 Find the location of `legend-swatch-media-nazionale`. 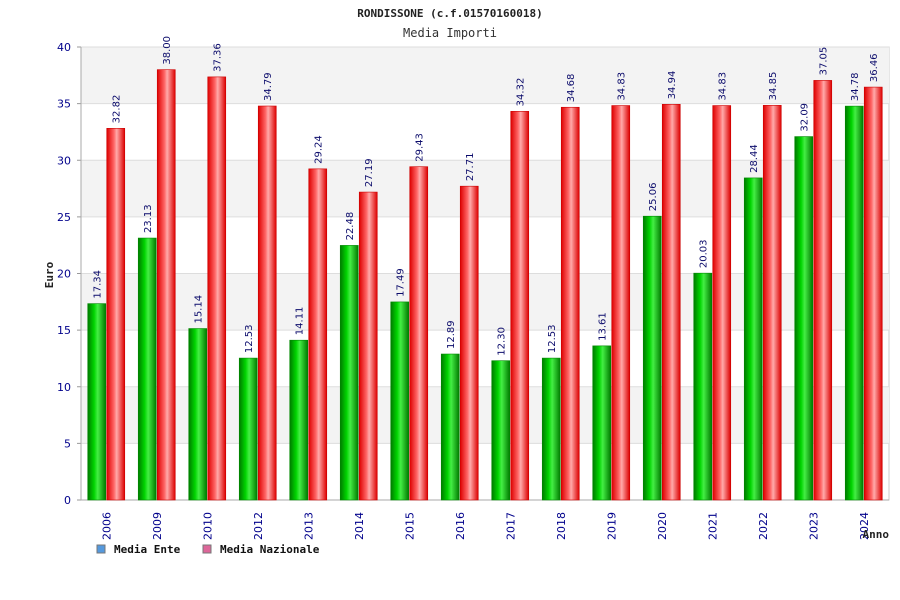

legend-swatch-media-nazionale is located at coordinates (207, 549).